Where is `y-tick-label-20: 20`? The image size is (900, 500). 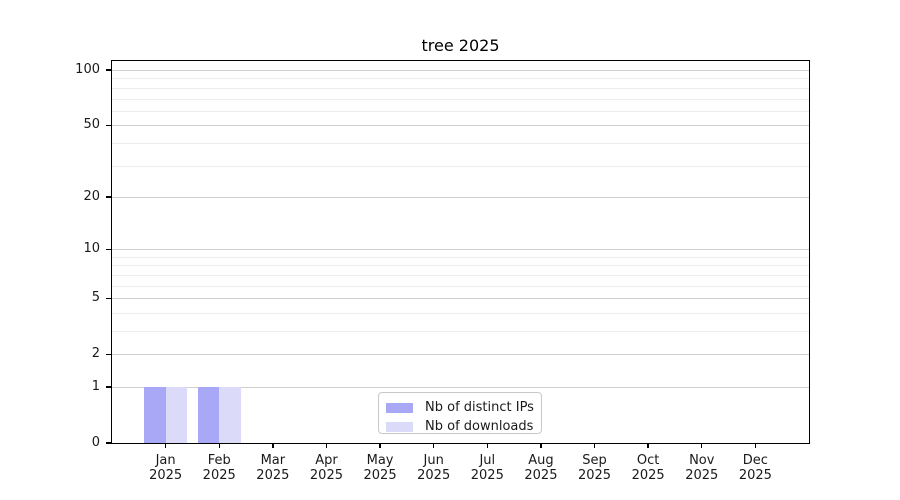 y-tick-label-20: 20 is located at coordinates (91, 196).